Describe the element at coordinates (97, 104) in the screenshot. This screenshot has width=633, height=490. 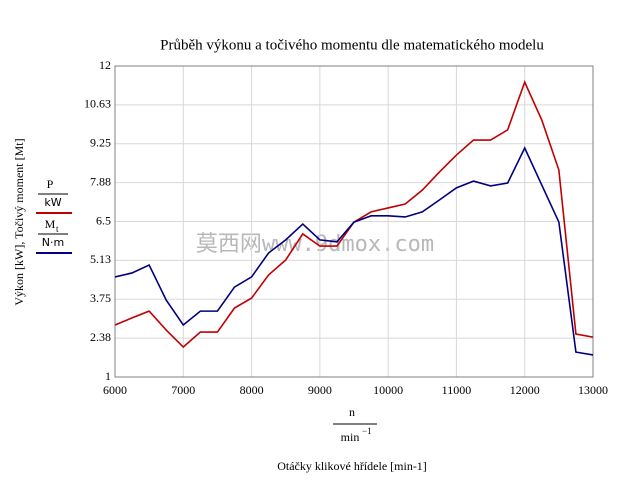
I see `y-tick-label: 10.63` at that location.